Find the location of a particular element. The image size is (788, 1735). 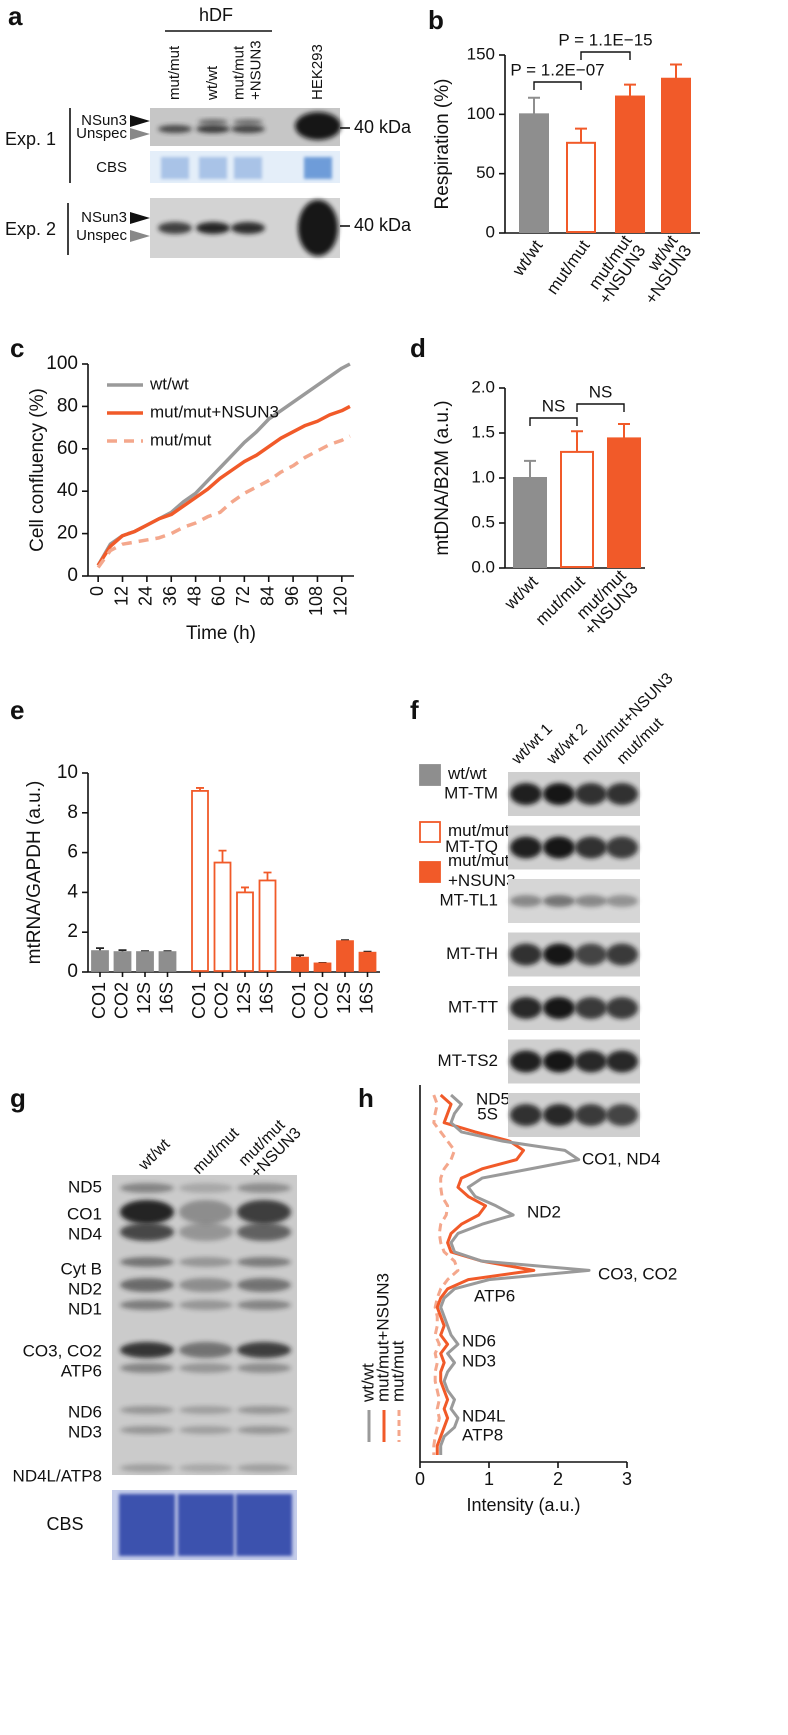

y-axis-label: Cell confluency (%) is located at coordinates (37, 470).